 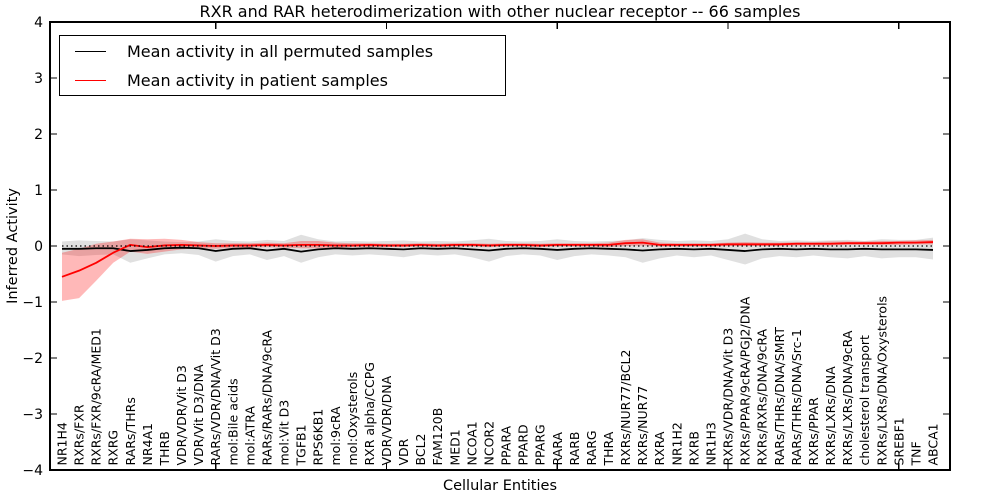 What do you see at coordinates (38, 135) in the screenshot?
I see `y-tick-label: 2` at bounding box center [38, 135].